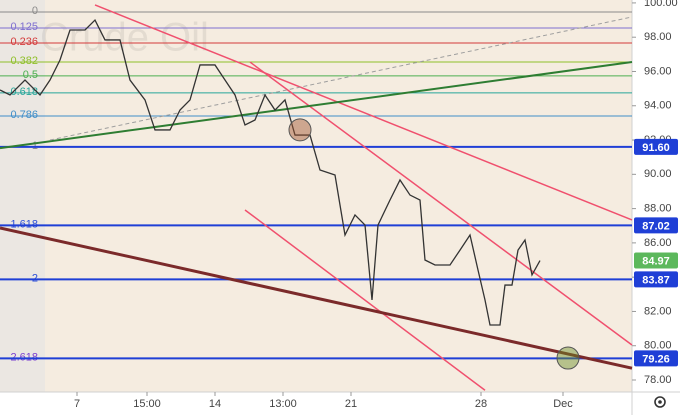 This screenshot has width=680, height=420. Describe the element at coordinates (658, 71) in the screenshot. I see `y-tick-label: 96.00` at that location.